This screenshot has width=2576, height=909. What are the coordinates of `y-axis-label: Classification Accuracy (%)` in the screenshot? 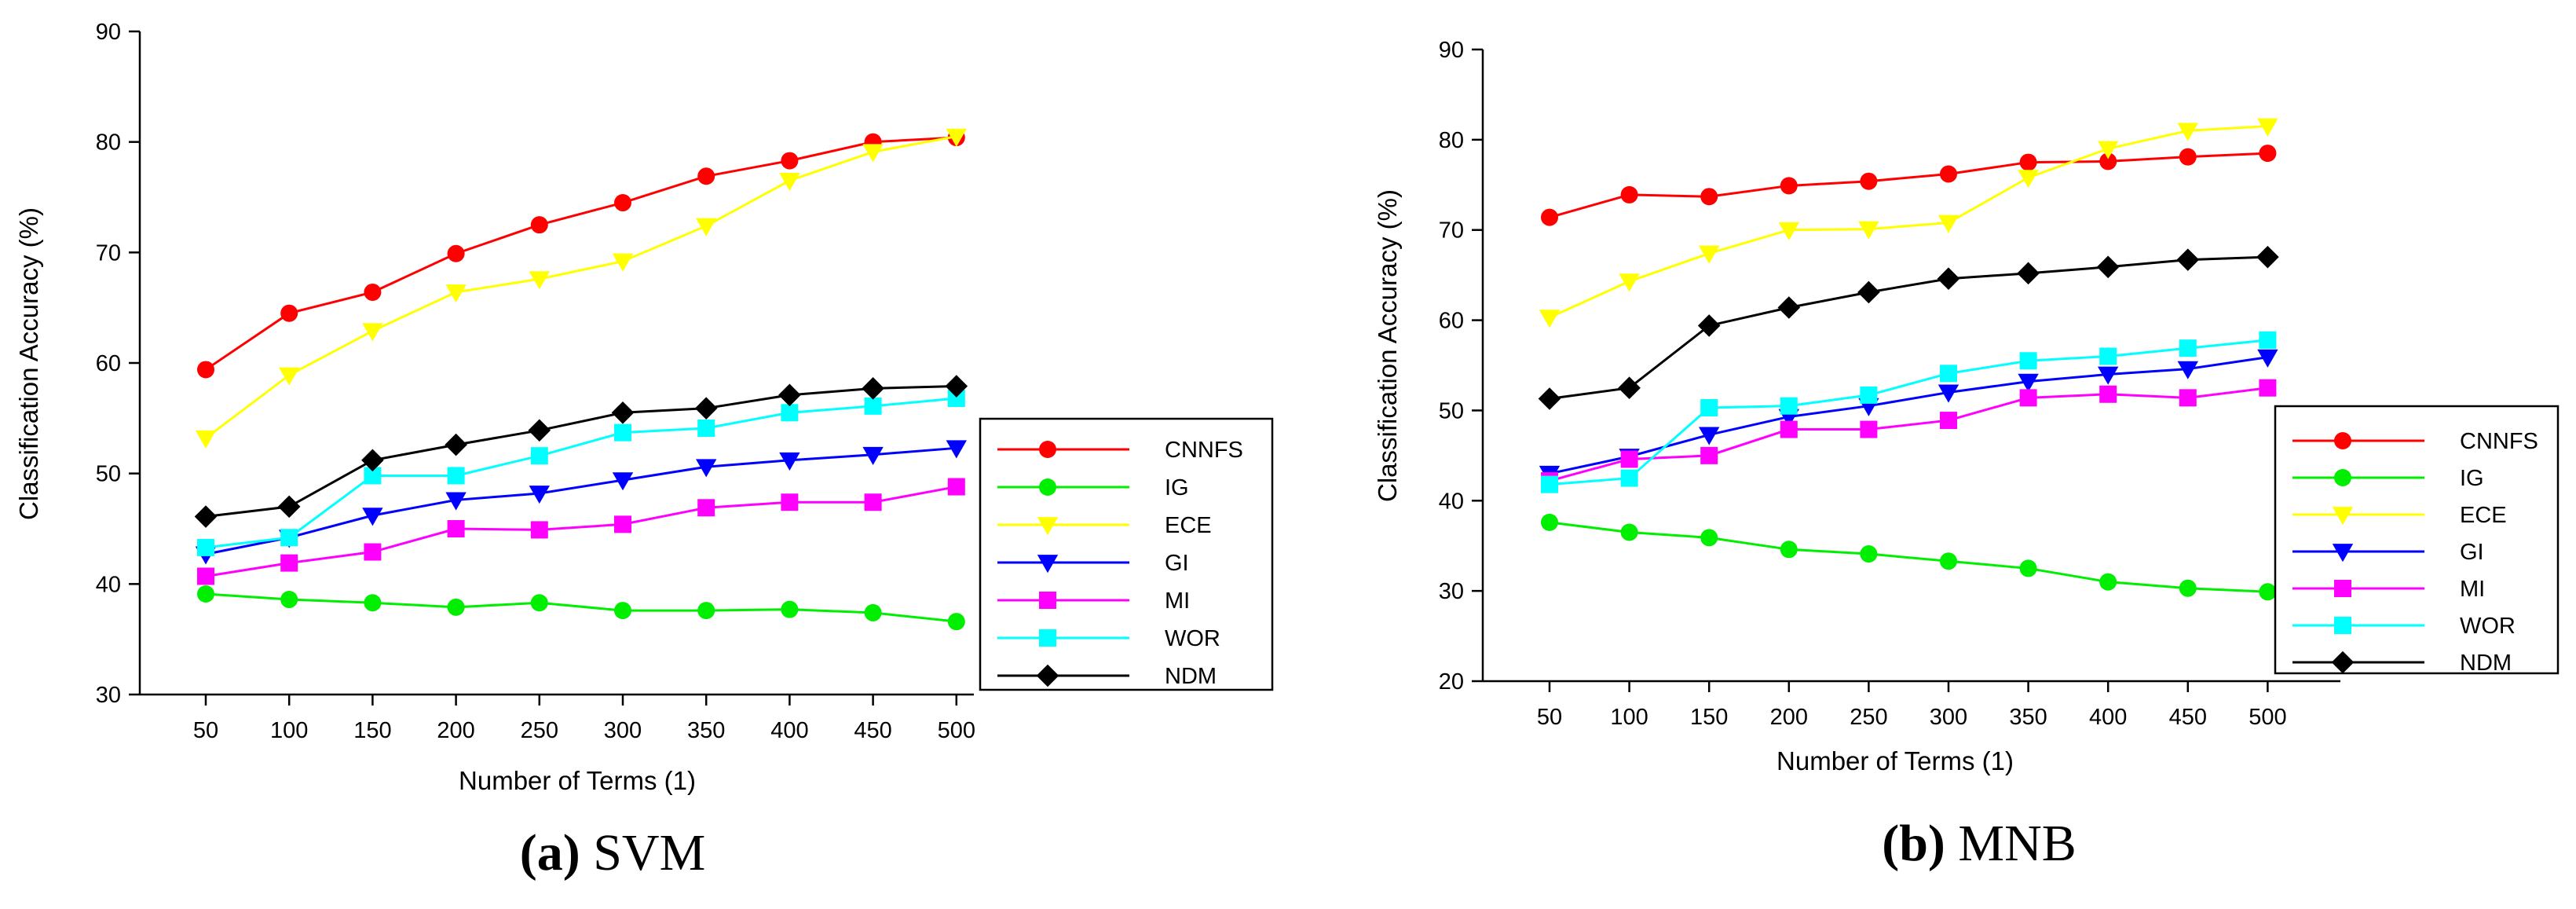 It's located at (28, 363).